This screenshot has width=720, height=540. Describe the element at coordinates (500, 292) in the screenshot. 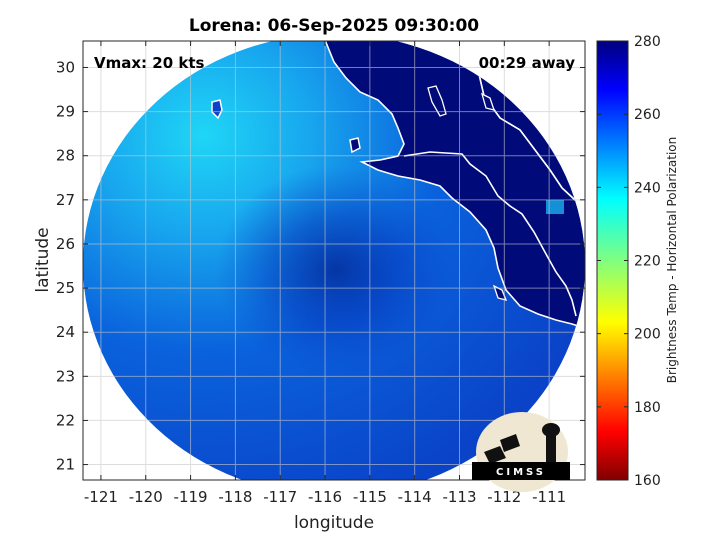

I see `island-margarita` at that location.